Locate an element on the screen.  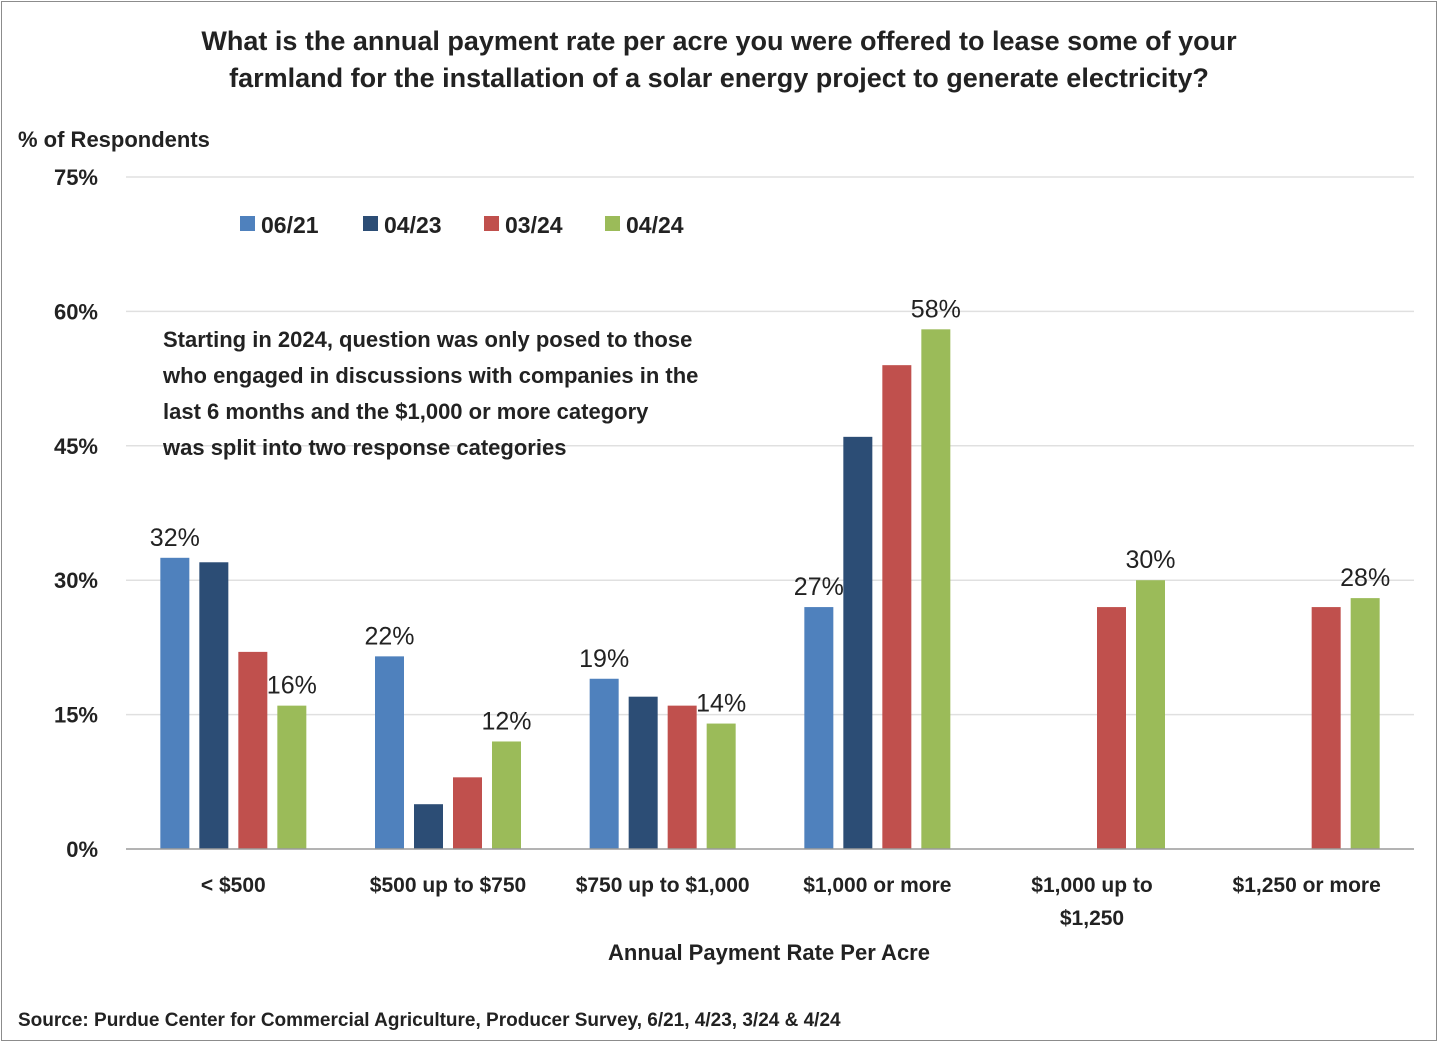
legend: 06/21 04/23 03/24 04/24 is located at coordinates (462, 225).